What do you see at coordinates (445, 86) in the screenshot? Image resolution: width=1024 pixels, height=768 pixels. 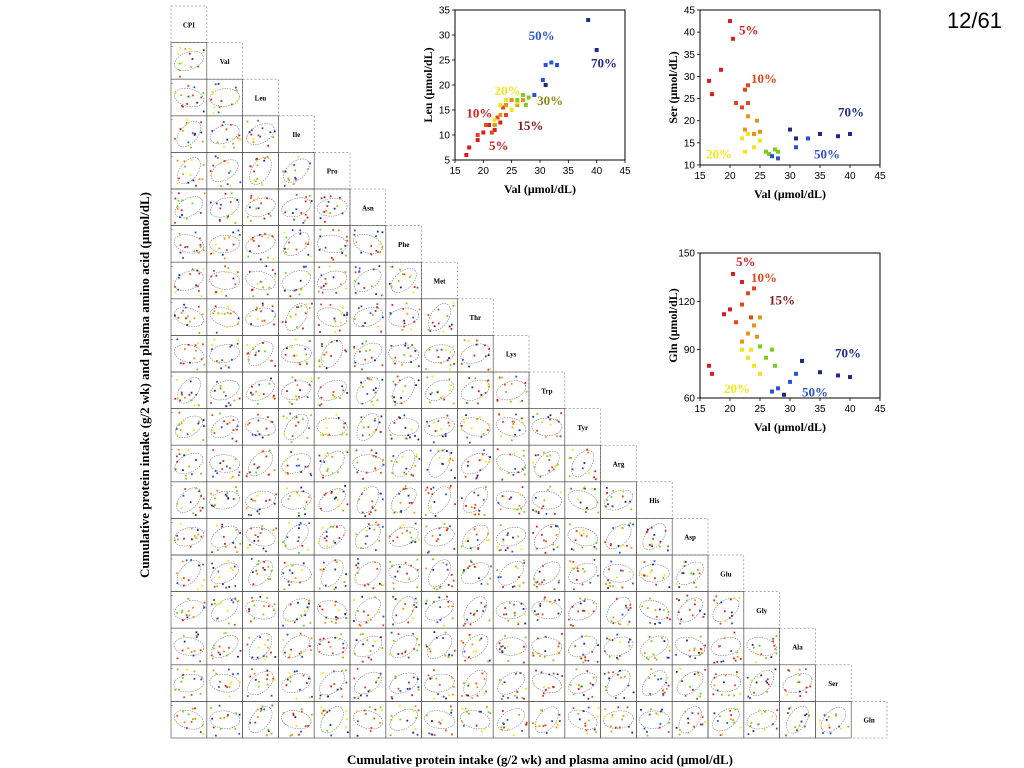 I see `y-tick-label: 20` at bounding box center [445, 86].